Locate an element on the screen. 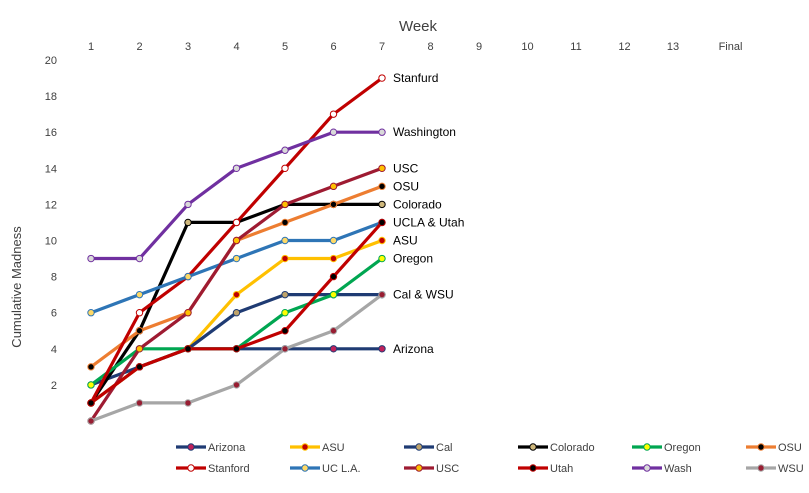 This screenshot has width=809, height=493. line-annotation: OSU is located at coordinates (406, 186).